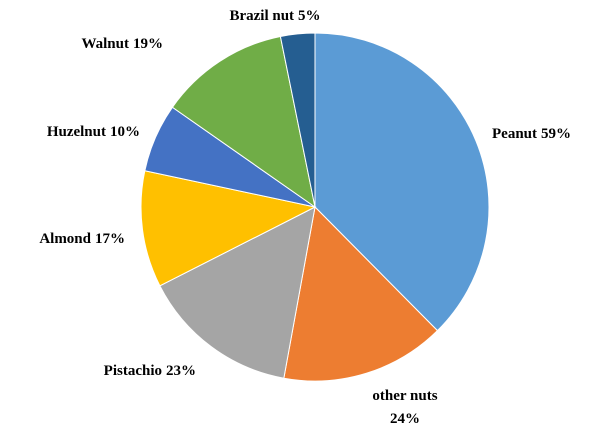 The image size is (616, 442). I want to click on value-label: 24%, so click(405, 419).